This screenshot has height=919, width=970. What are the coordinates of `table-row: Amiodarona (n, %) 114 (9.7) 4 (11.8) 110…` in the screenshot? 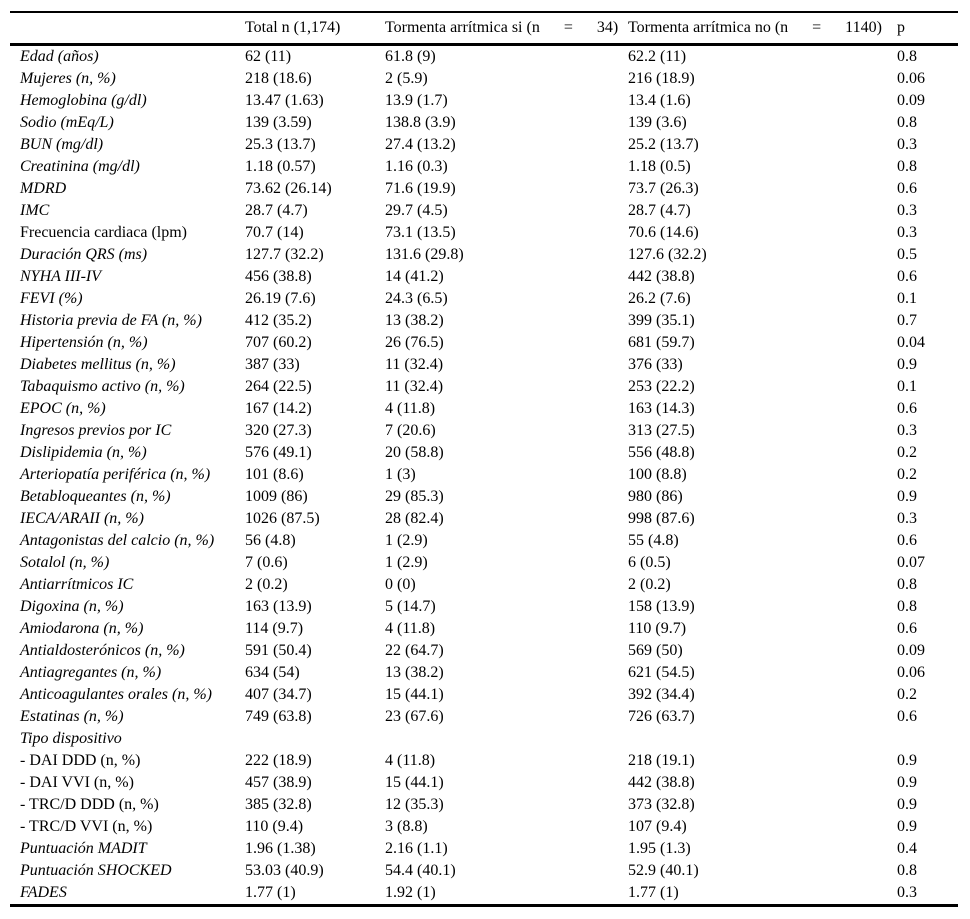 It's located at (484, 629).